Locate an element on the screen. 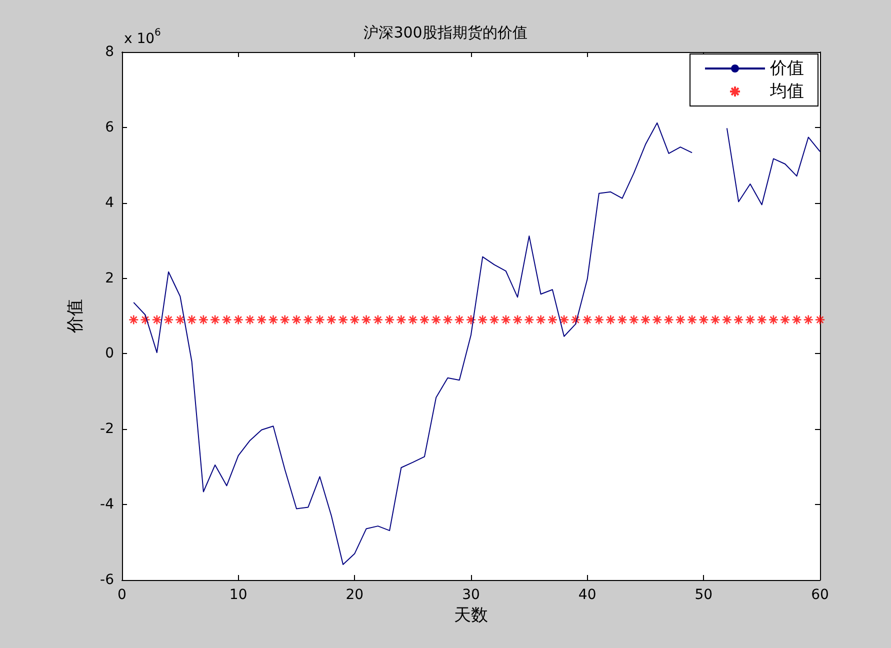 Image resolution: width=891 pixels, height=648 pixels. x-tick-label: 60 is located at coordinates (820, 595).